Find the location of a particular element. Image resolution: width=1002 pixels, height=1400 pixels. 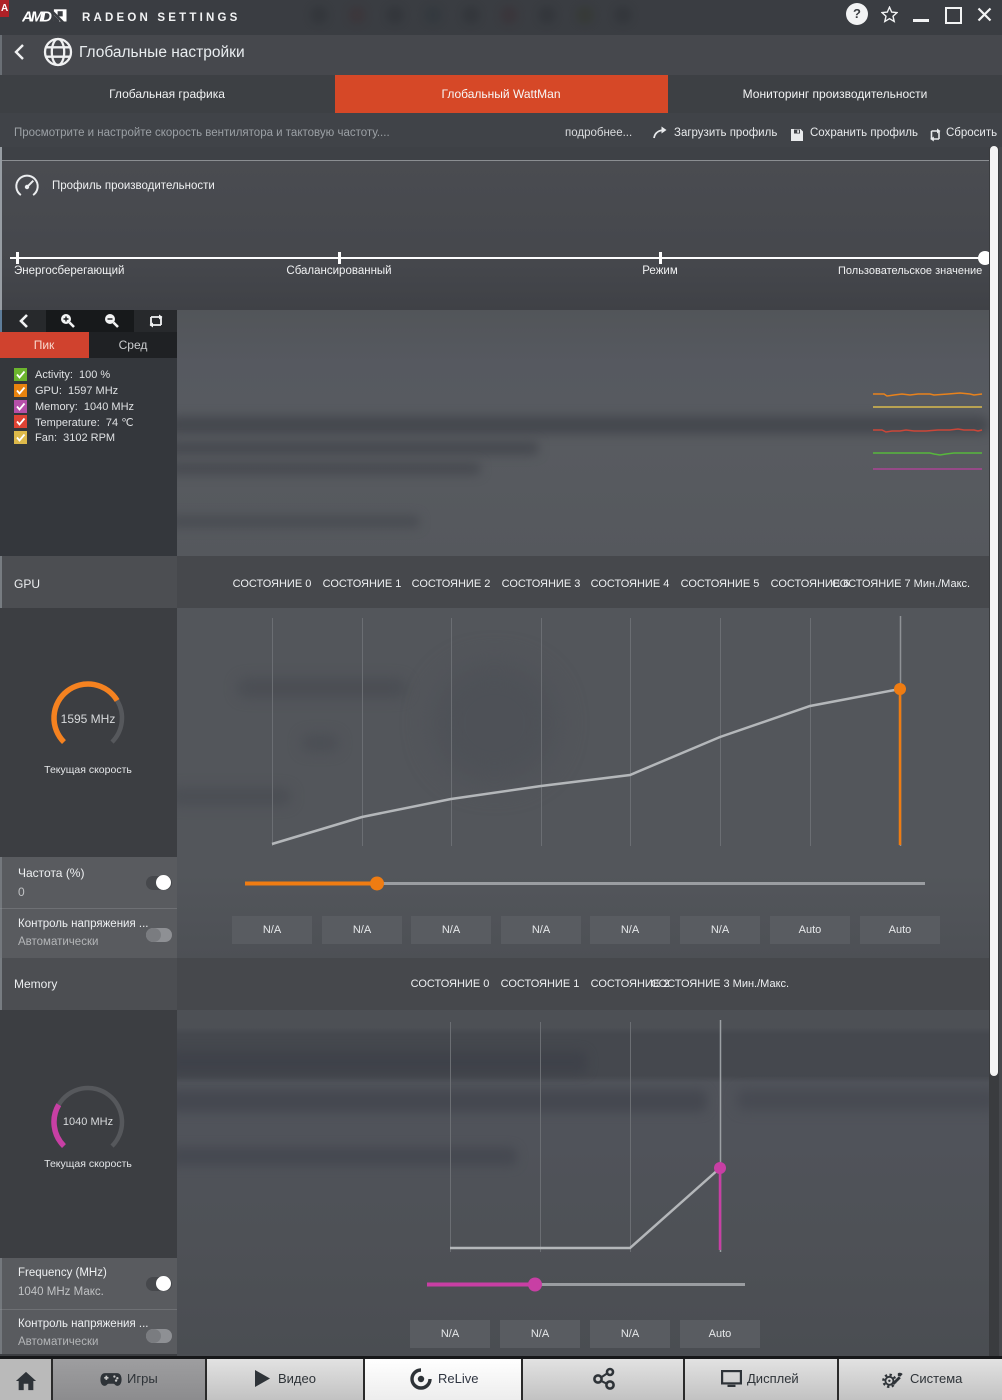

svg-text: AMD is located at coordinates (37, 17).